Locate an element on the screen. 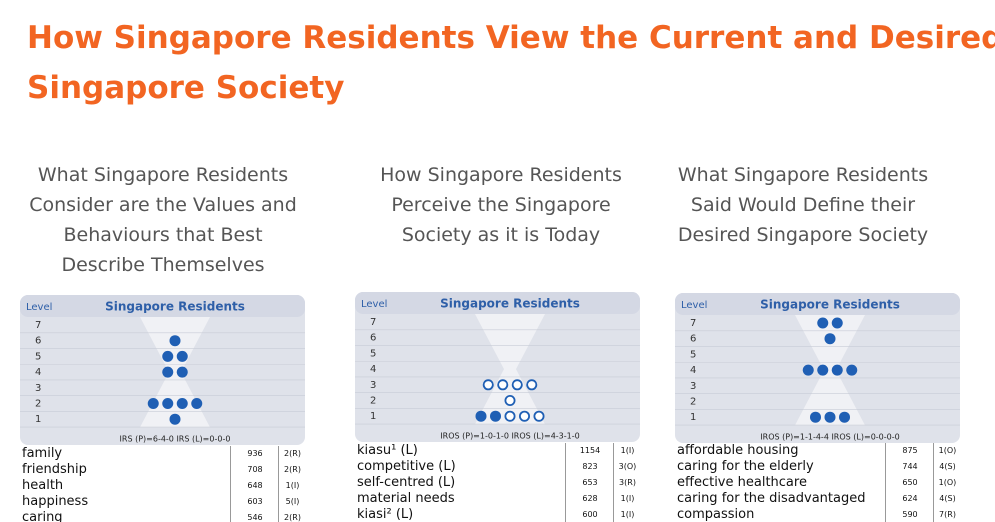 The height and width of the screenshot is (522, 995). heading-line: Perceive the Singapore is located at coordinates (501, 205).